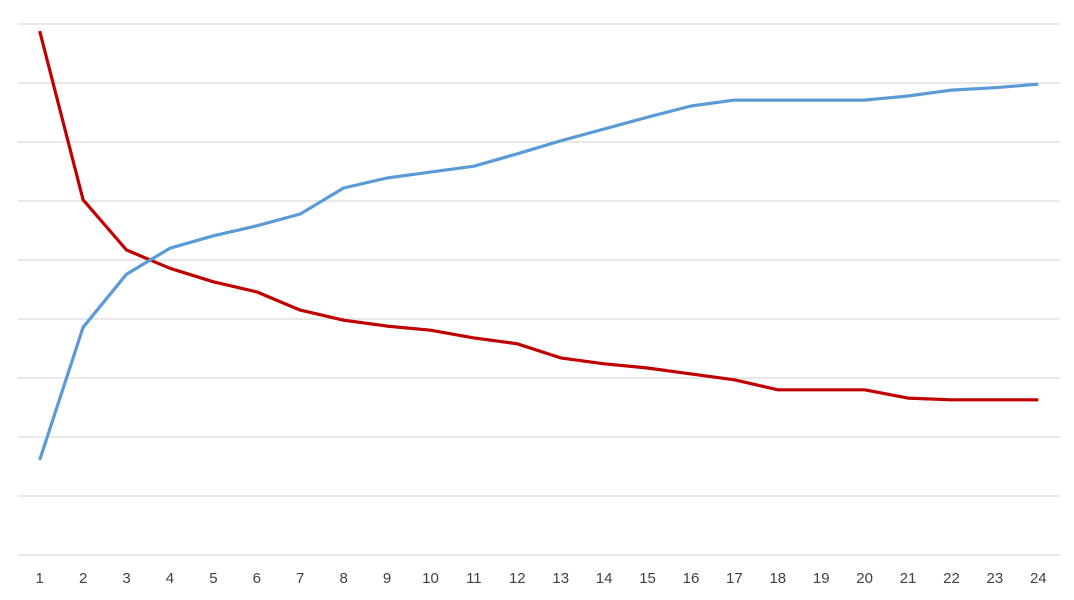 The width and height of the screenshot is (1074, 600). I want to click on x-tick-label: 6, so click(257, 578).